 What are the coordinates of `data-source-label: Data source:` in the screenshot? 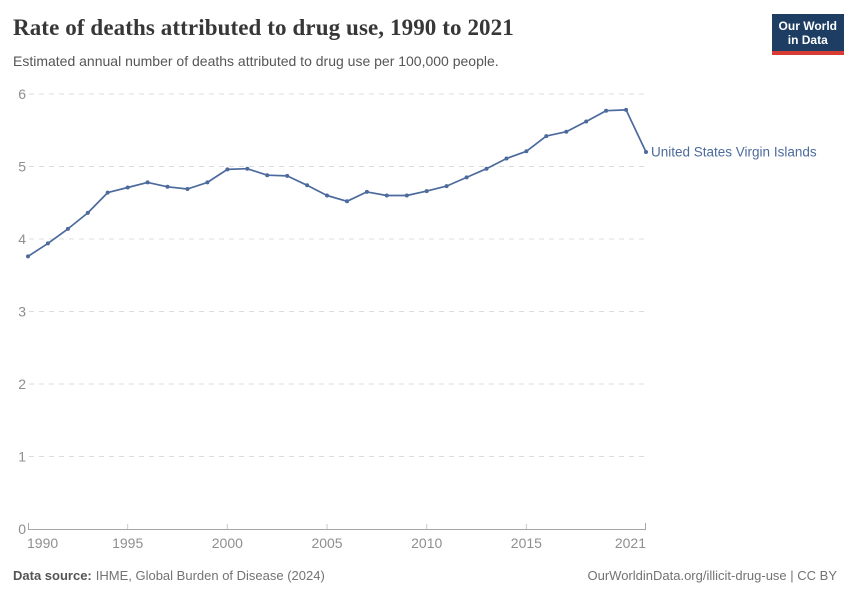 It's located at (52, 575).